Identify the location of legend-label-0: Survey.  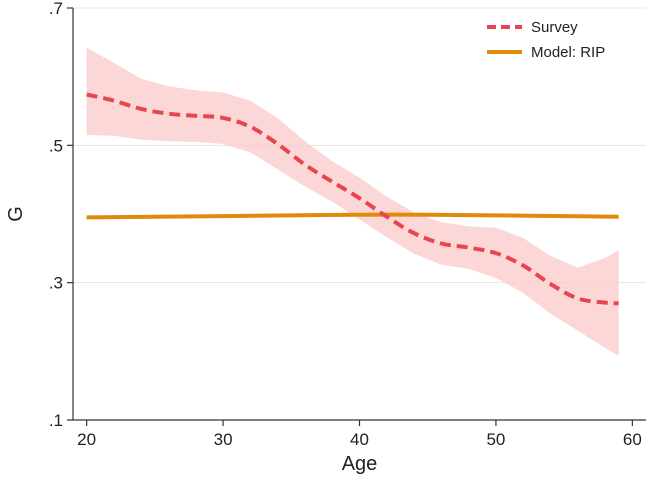
(554, 27).